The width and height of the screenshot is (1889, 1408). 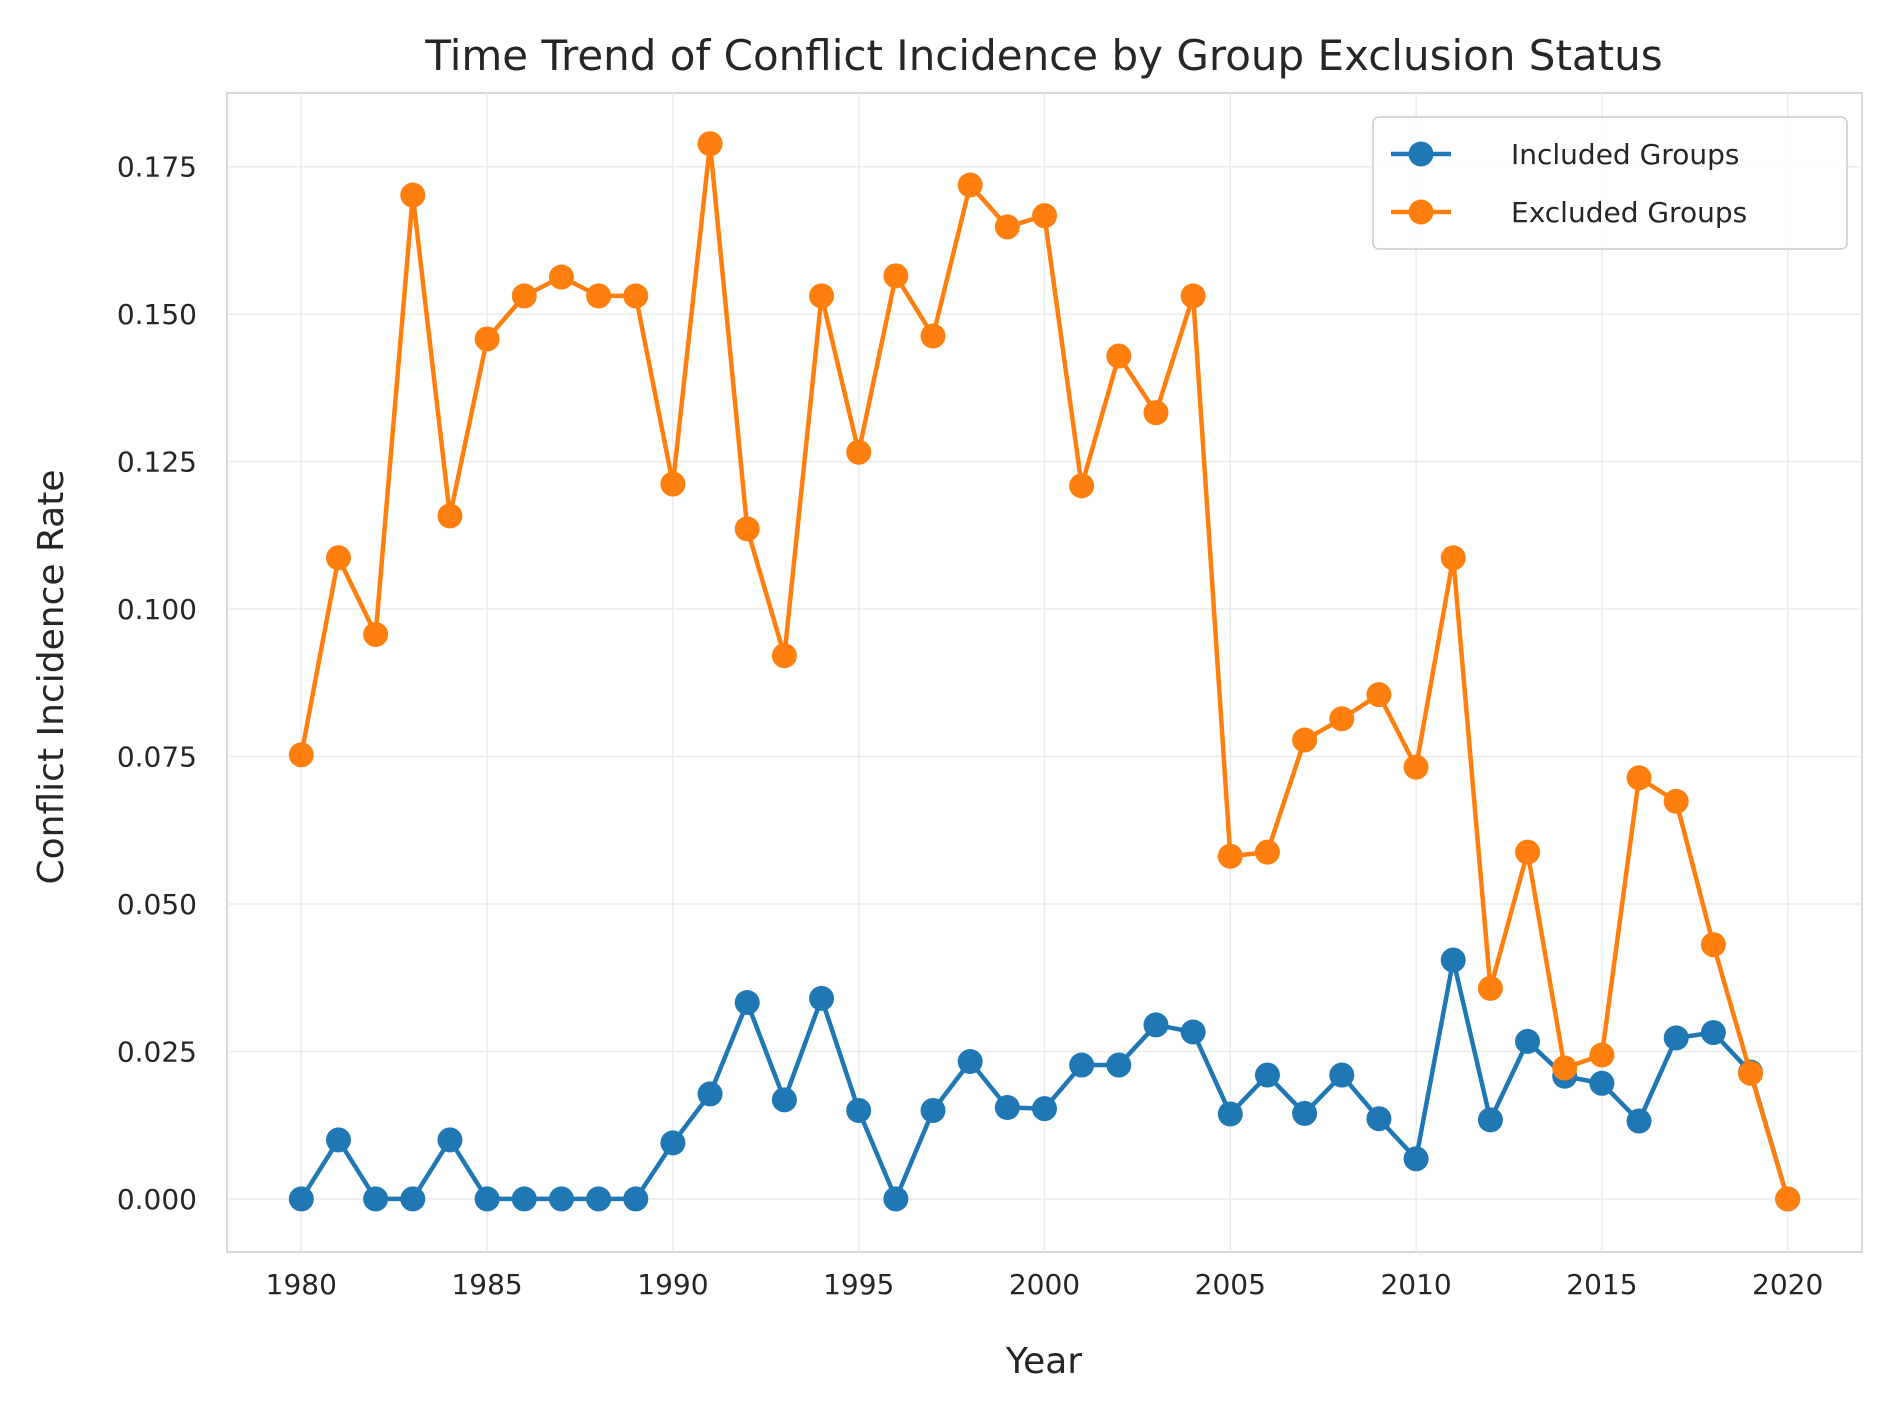 What do you see at coordinates (672, 1284) in the screenshot?
I see `x-tick-label: 1990` at bounding box center [672, 1284].